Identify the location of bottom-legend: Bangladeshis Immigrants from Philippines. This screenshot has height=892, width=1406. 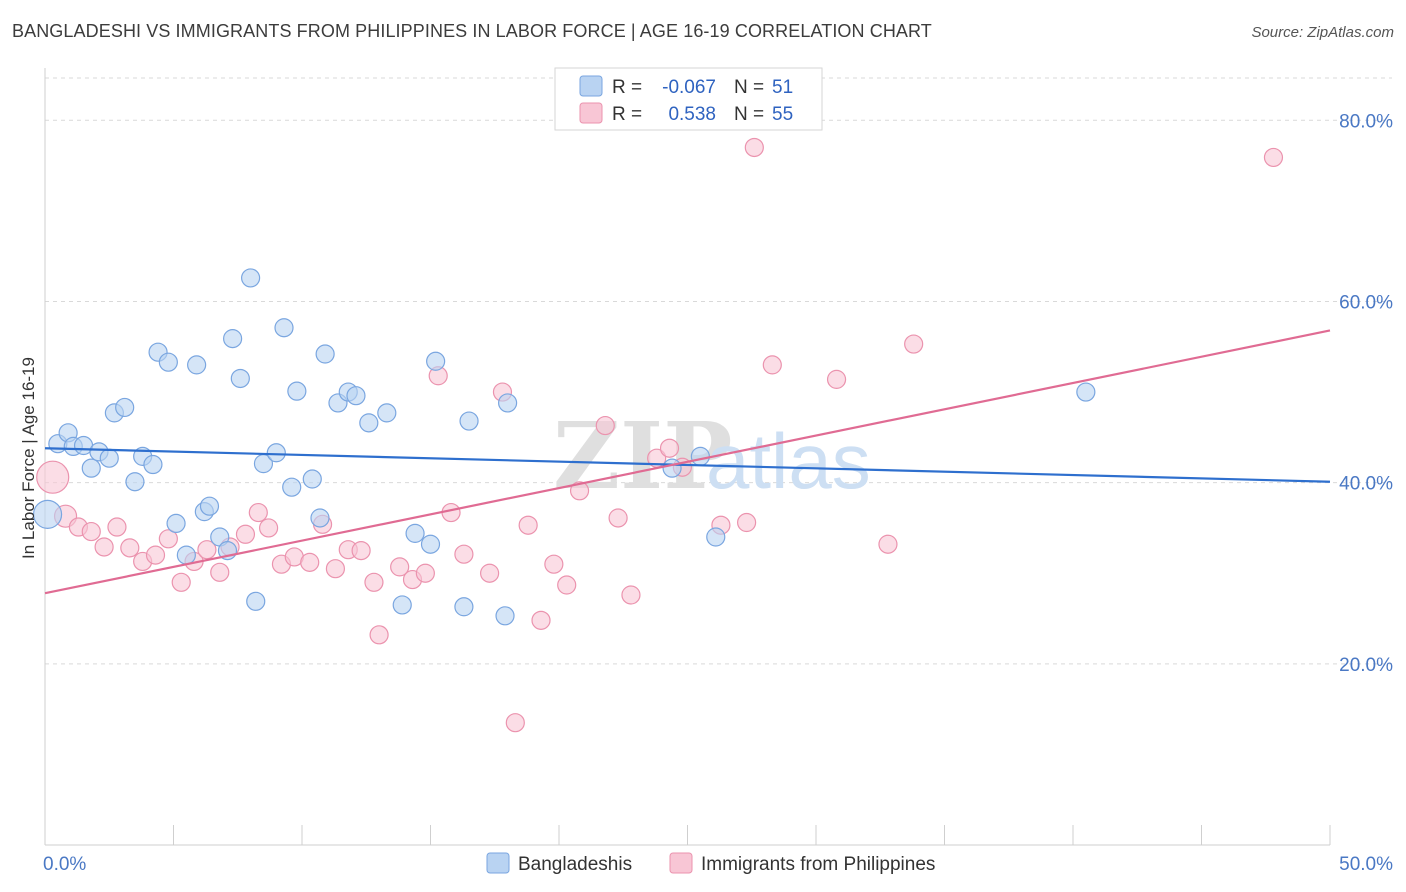
(710, 863).